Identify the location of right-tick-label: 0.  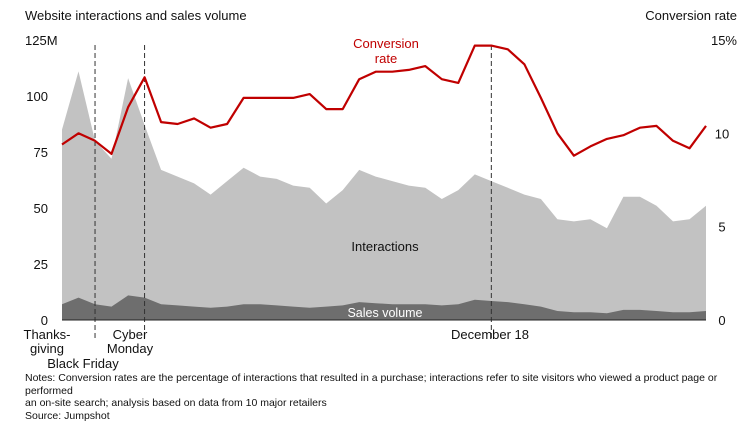
(721, 320).